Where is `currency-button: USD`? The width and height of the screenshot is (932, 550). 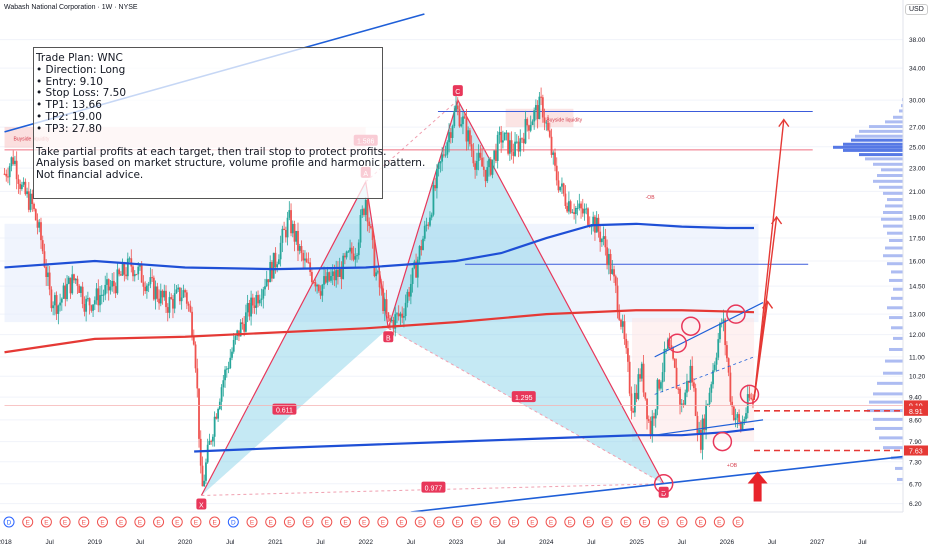 currency-button: USD is located at coordinates (916, 9).